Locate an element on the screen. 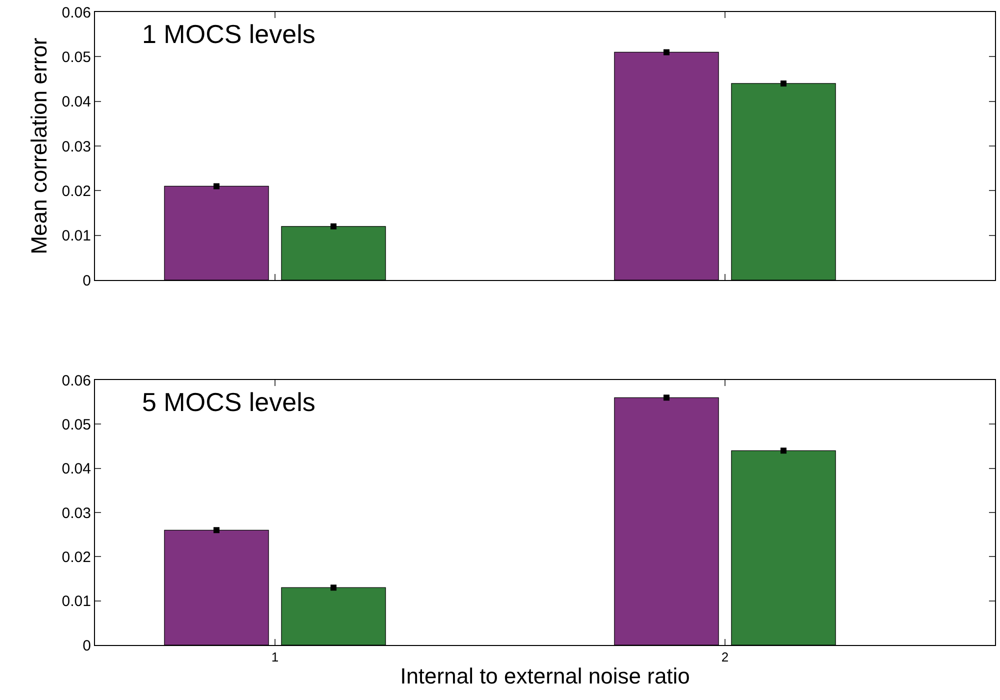 This screenshot has height=700, width=1000. annotation: 1 MOCS levels is located at coordinates (229, 34).